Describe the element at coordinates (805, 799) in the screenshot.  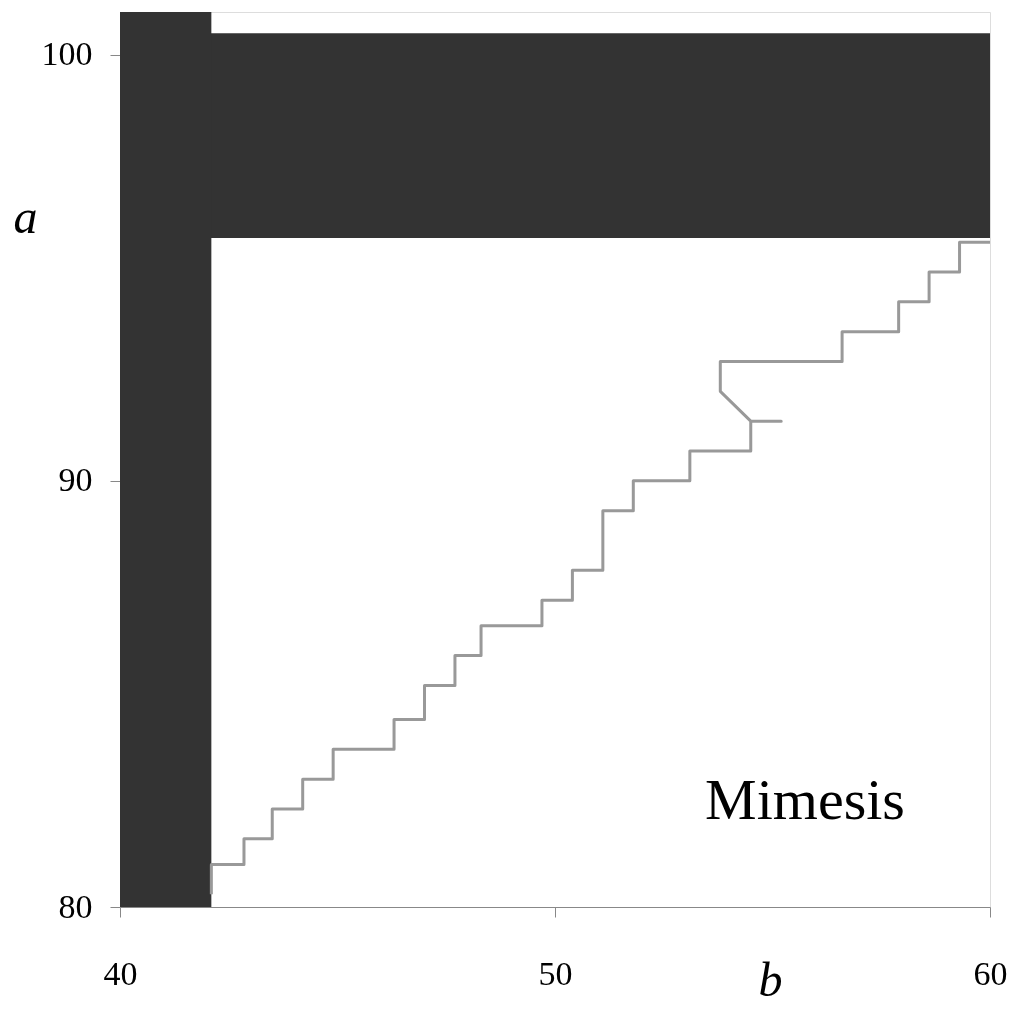
I see `annotation: Mimesis` at that location.